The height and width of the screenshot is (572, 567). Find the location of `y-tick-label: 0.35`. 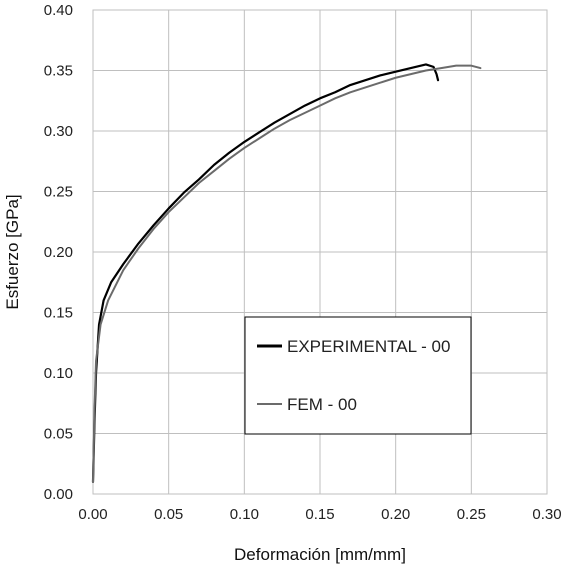

y-tick-label: 0.35 is located at coordinates (58, 71).